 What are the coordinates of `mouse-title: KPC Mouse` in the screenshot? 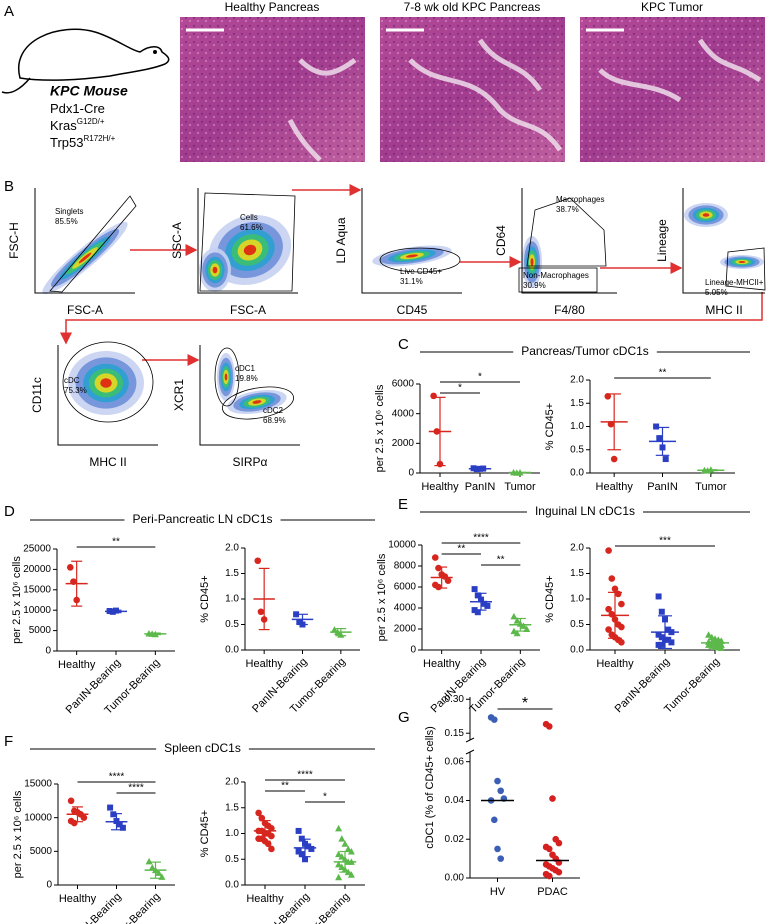 It's located at (89, 91).